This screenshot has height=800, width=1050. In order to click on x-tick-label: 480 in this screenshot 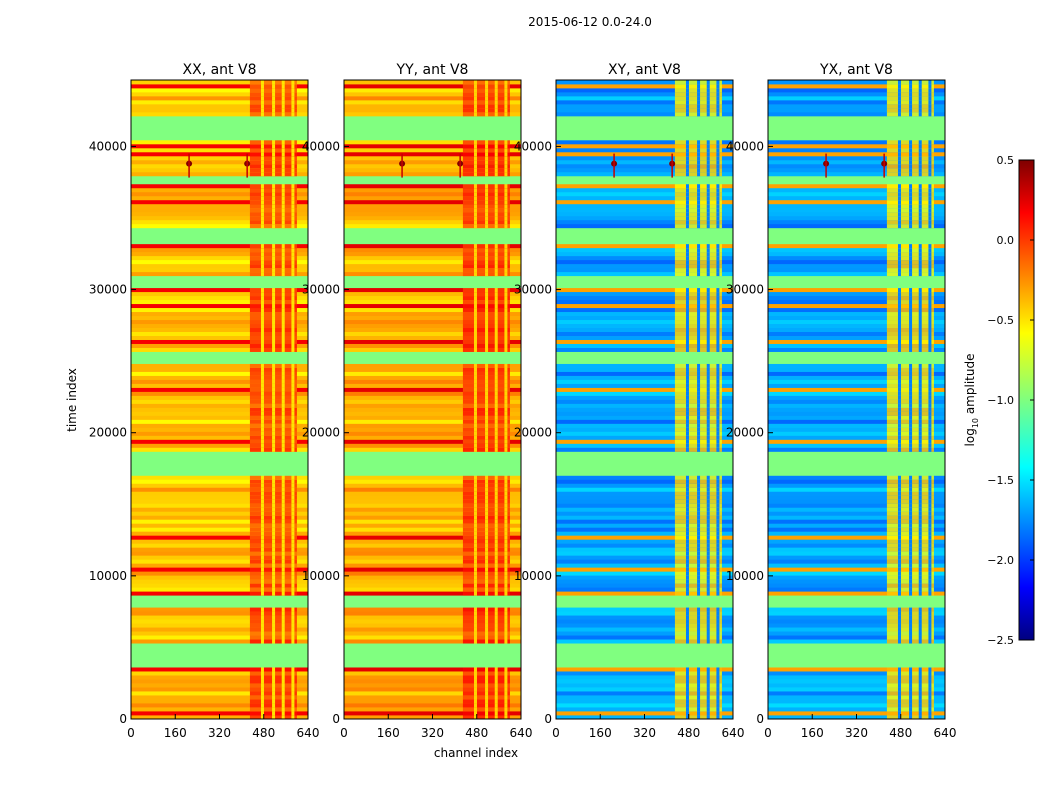, I will do `click(900, 733)`.